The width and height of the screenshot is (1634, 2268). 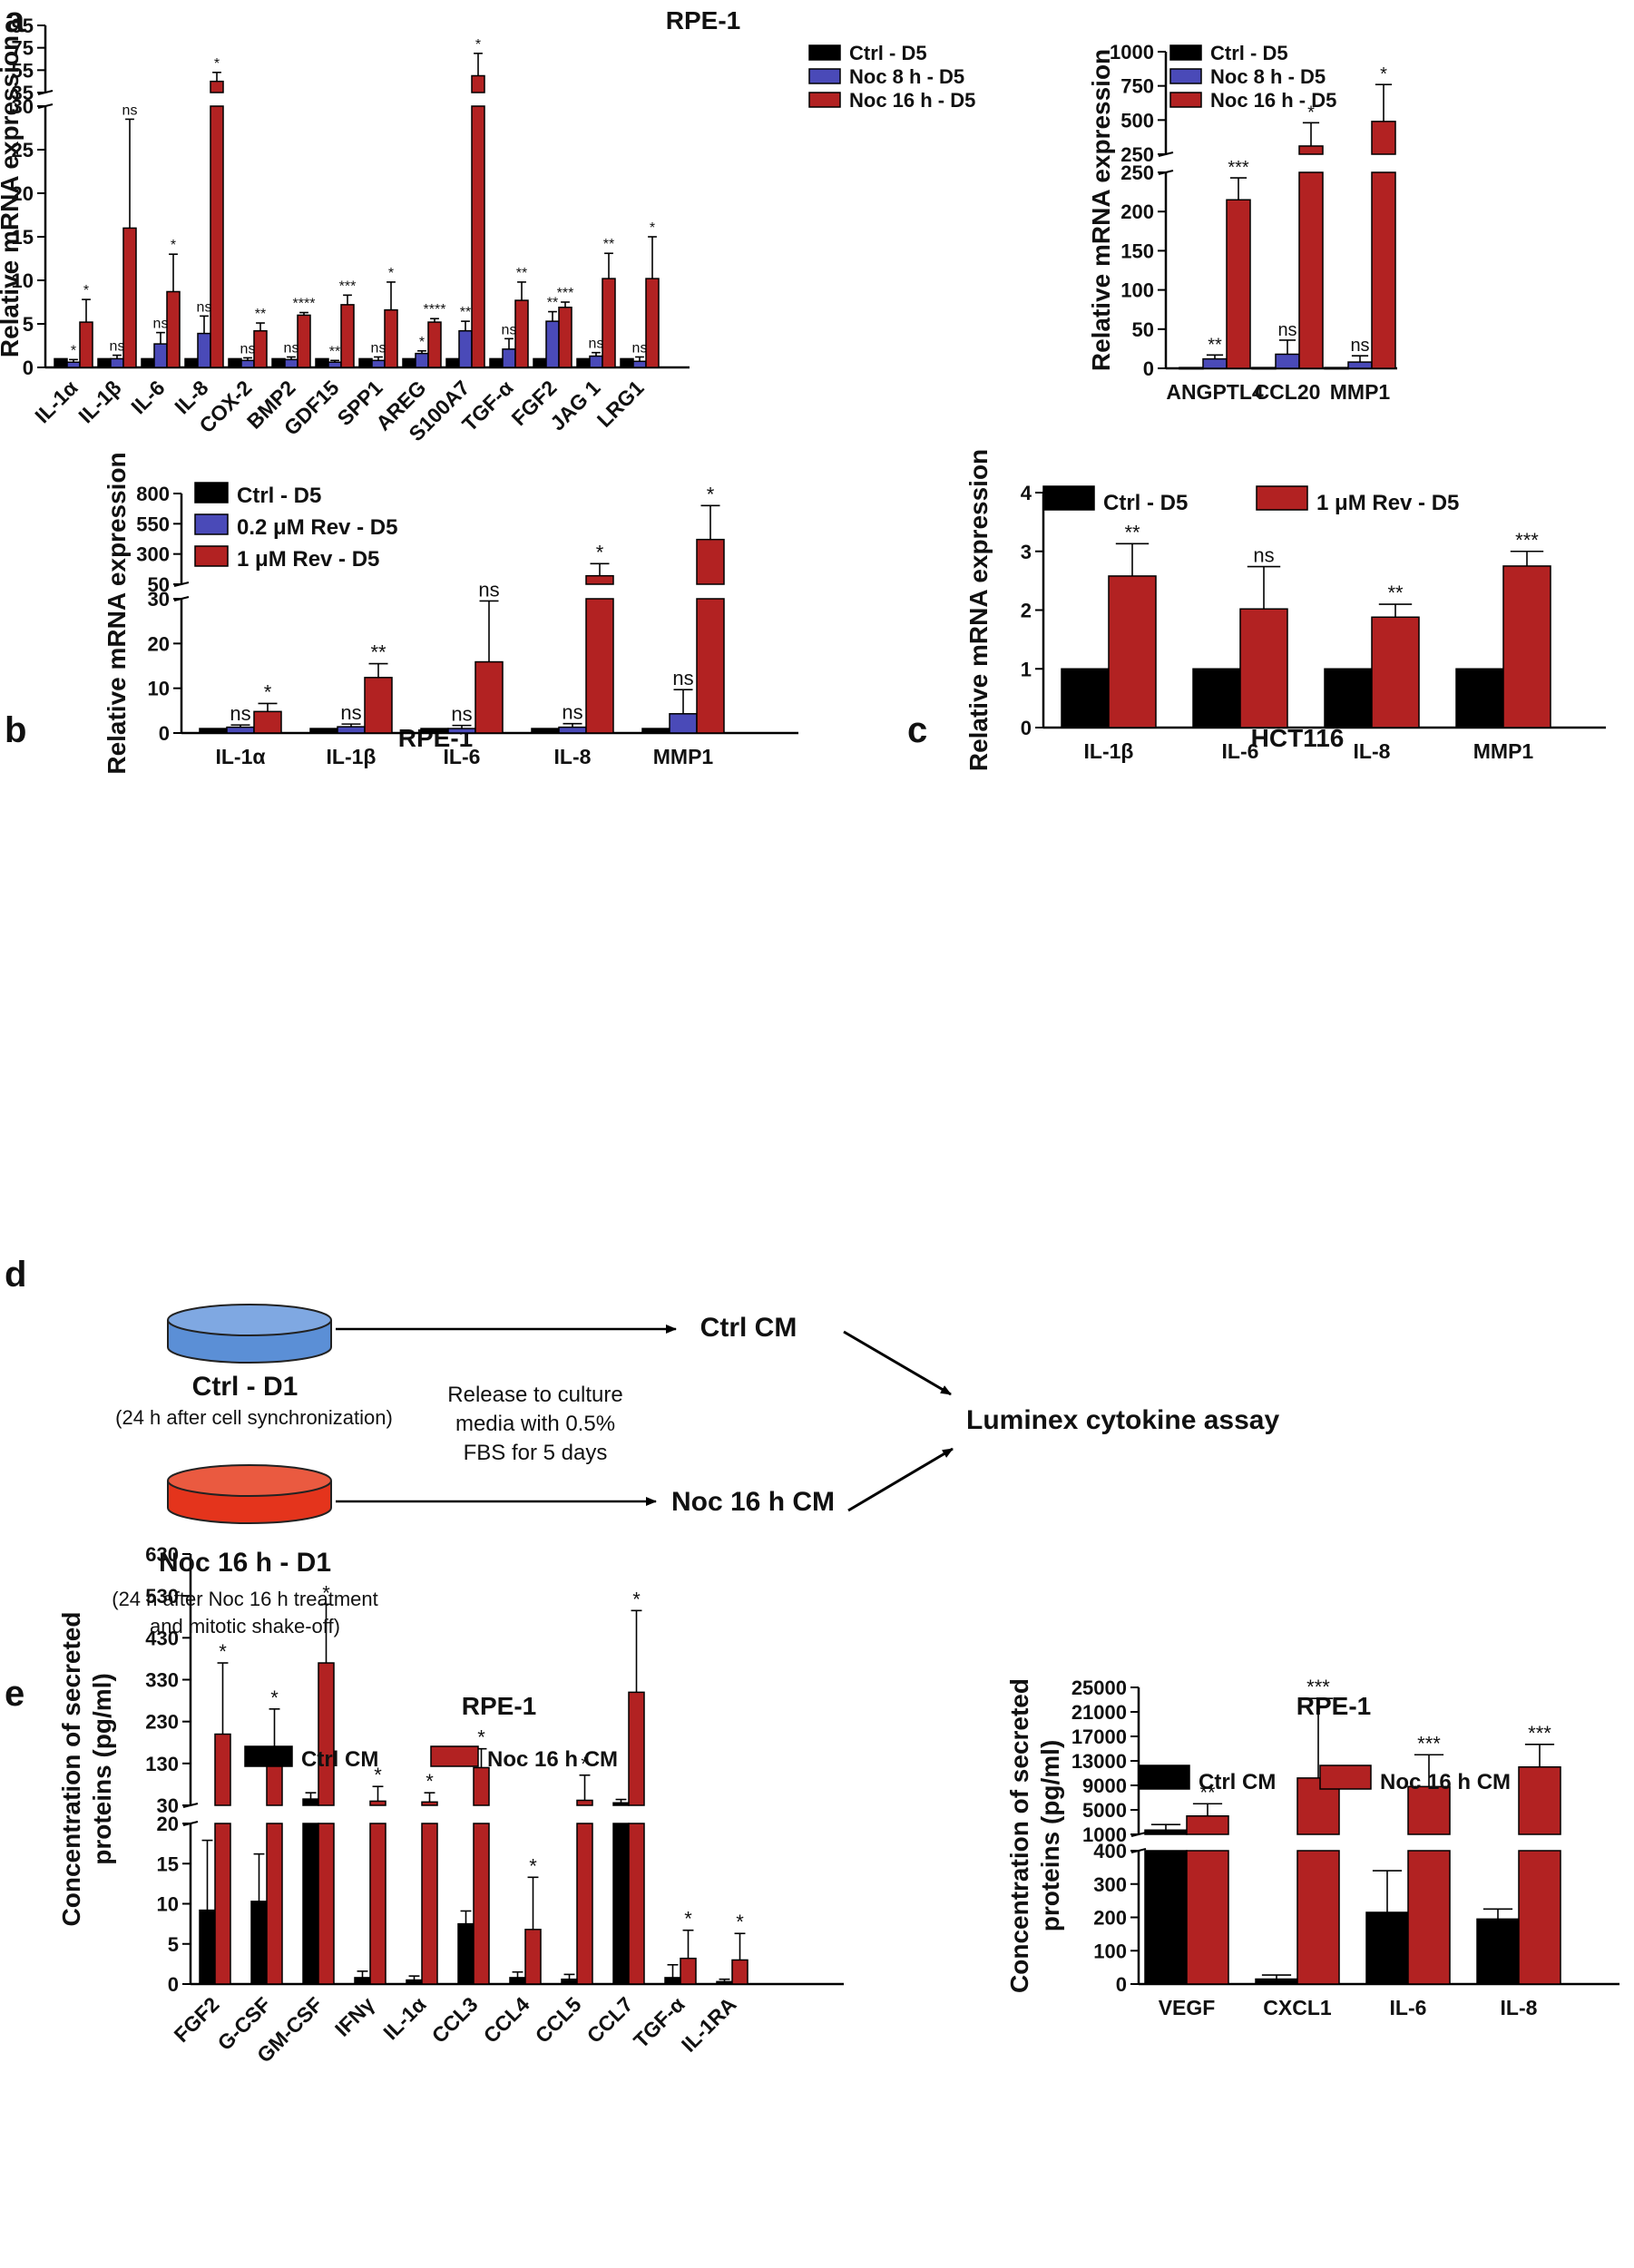 What do you see at coordinates (535, 1424) in the screenshot?
I see `release-text-2: media with 0.5%` at bounding box center [535, 1424].